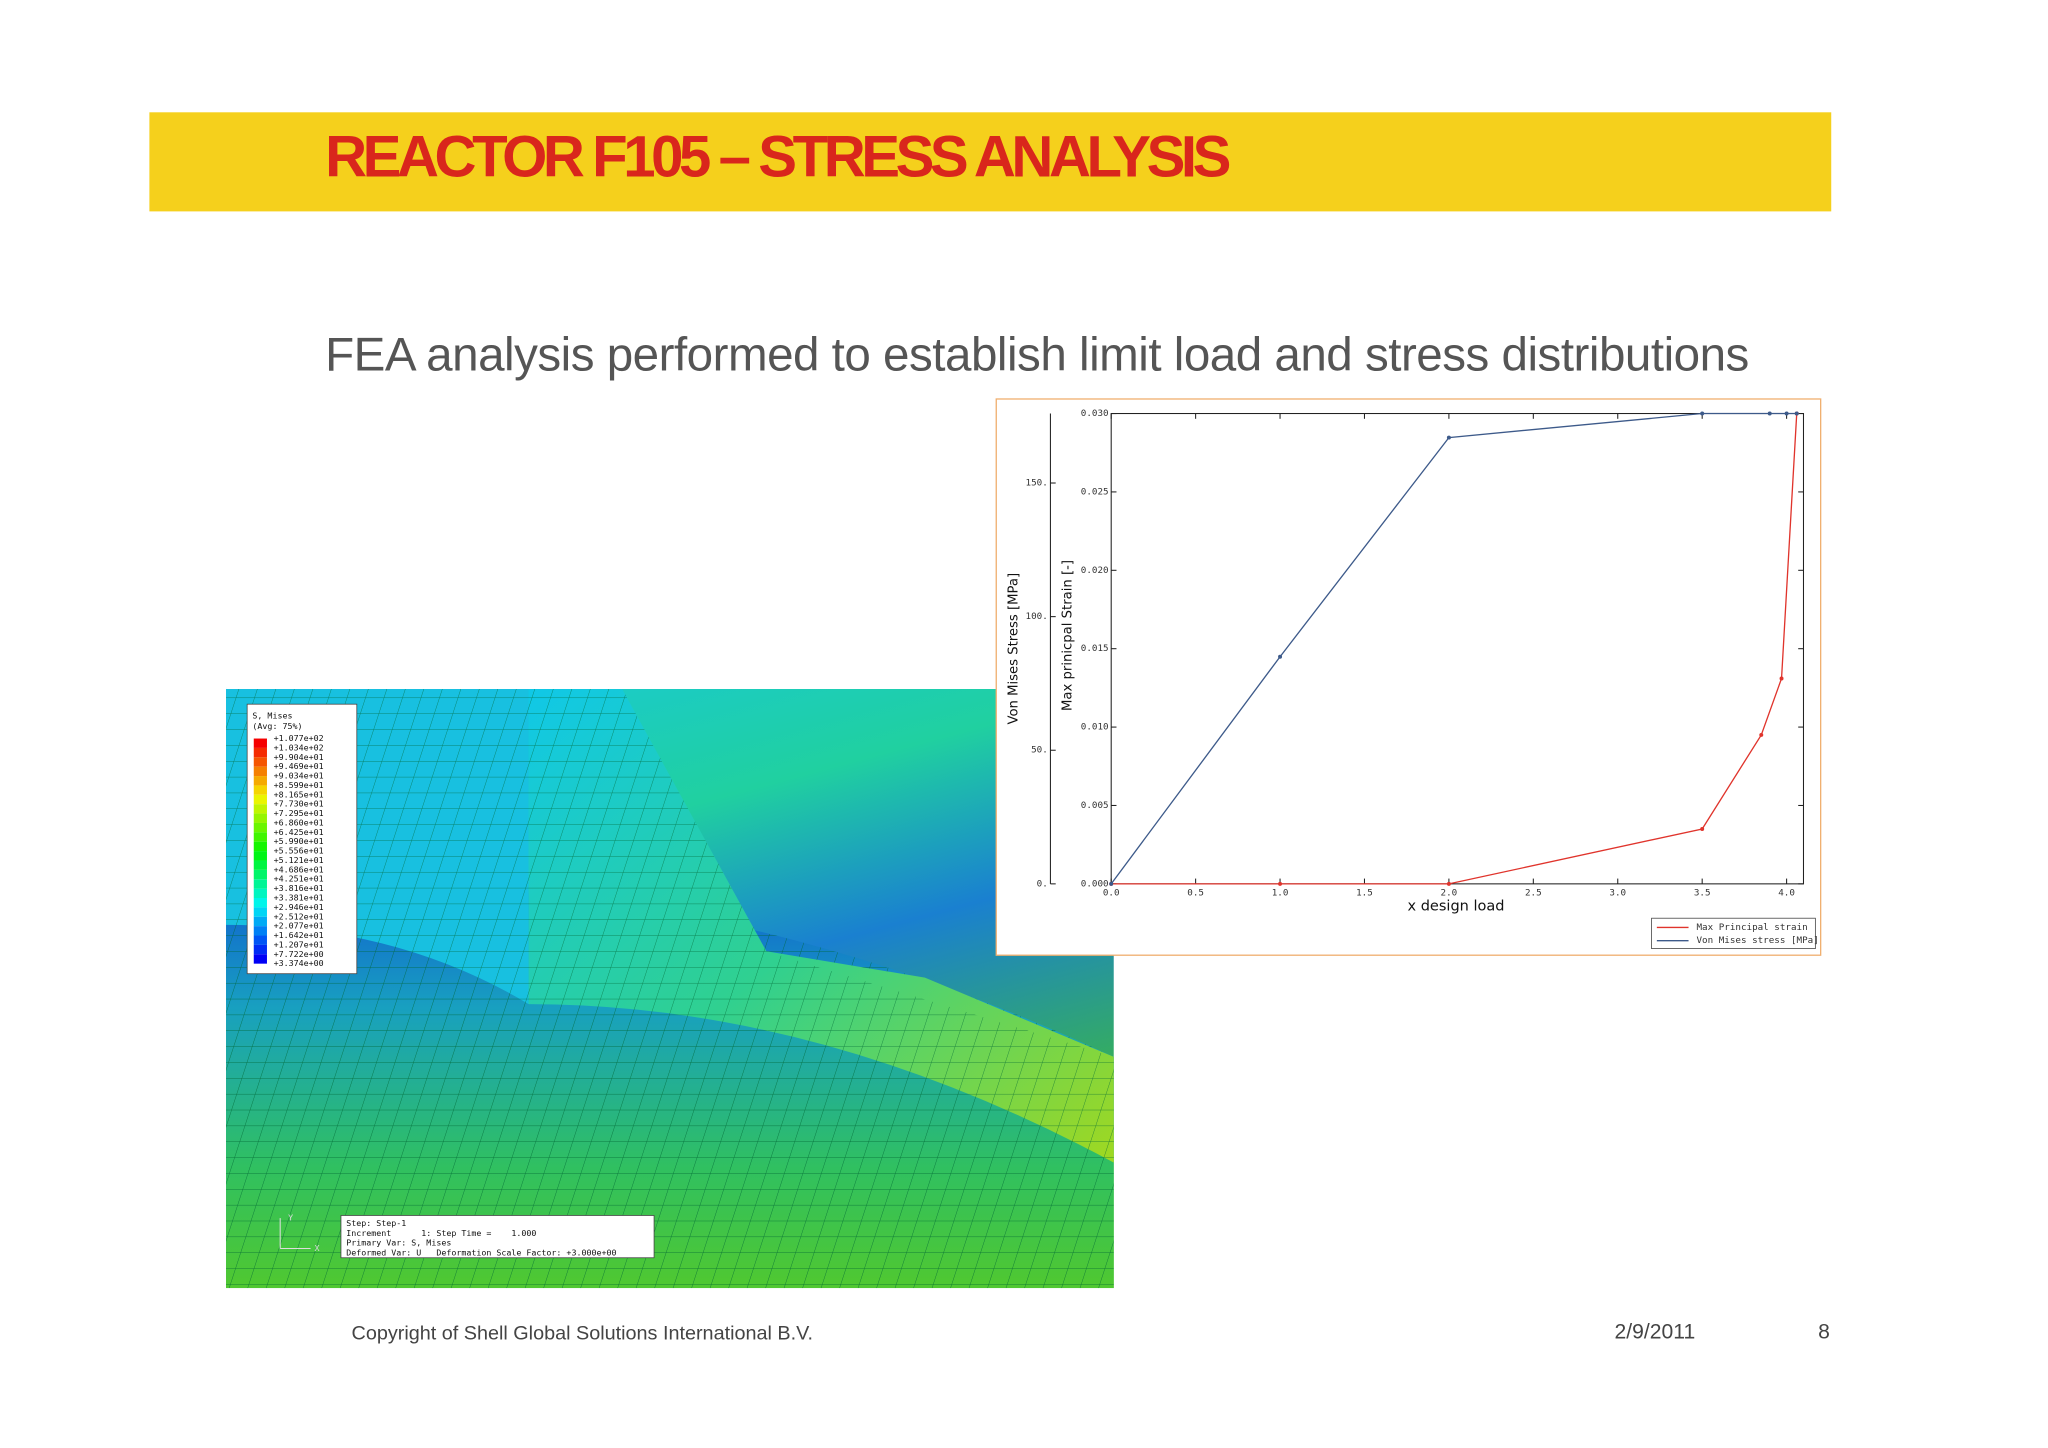 The width and height of the screenshot is (2048, 1448). What do you see at coordinates (1824, 1332) in the screenshot?
I see `page-number: 8` at bounding box center [1824, 1332].